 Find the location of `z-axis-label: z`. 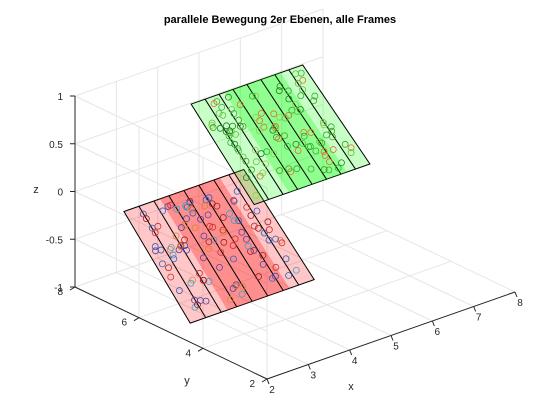

z-axis-label: z is located at coordinates (36, 190).